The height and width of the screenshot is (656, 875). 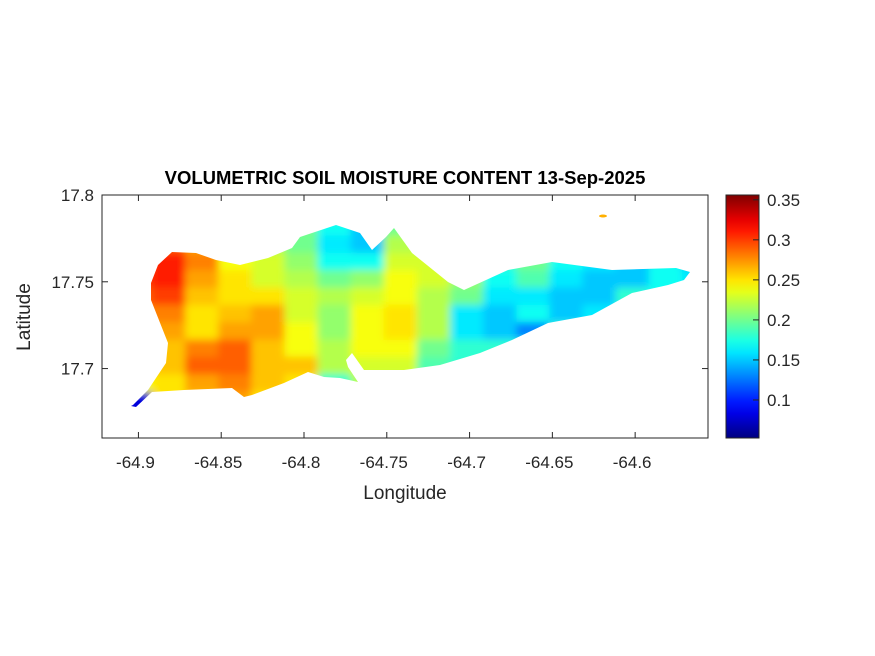 What do you see at coordinates (466, 462) in the screenshot?
I see `x-tick-label: -64.7` at bounding box center [466, 462].